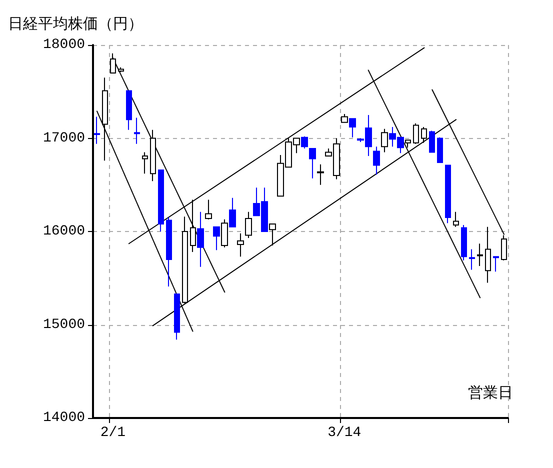 This screenshot has height=468, width=553. I want to click on x-tick-label: 3/14, so click(345, 433).